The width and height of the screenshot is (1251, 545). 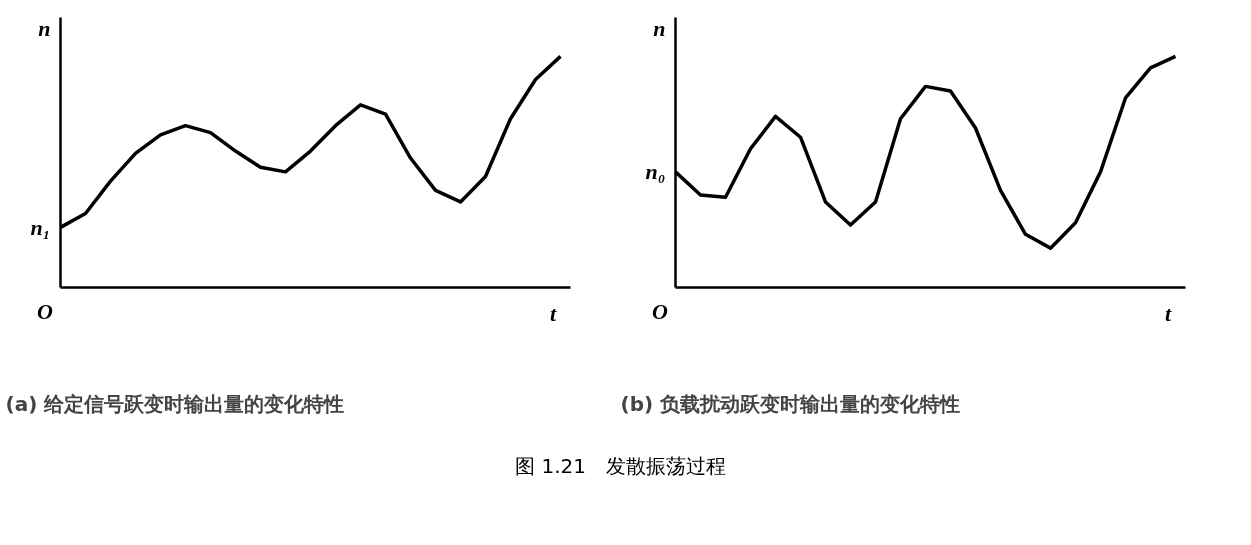 What do you see at coordinates (790, 403) in the screenshot?
I see `text: (b) 负载扰动跃变时输出量的变化特性` at bounding box center [790, 403].